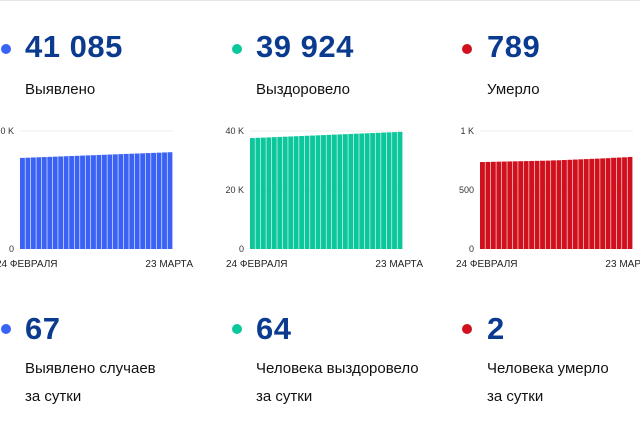 This screenshot has width=640, height=428. I want to click on label-line-1: Человека выздоровело, so click(337, 368).